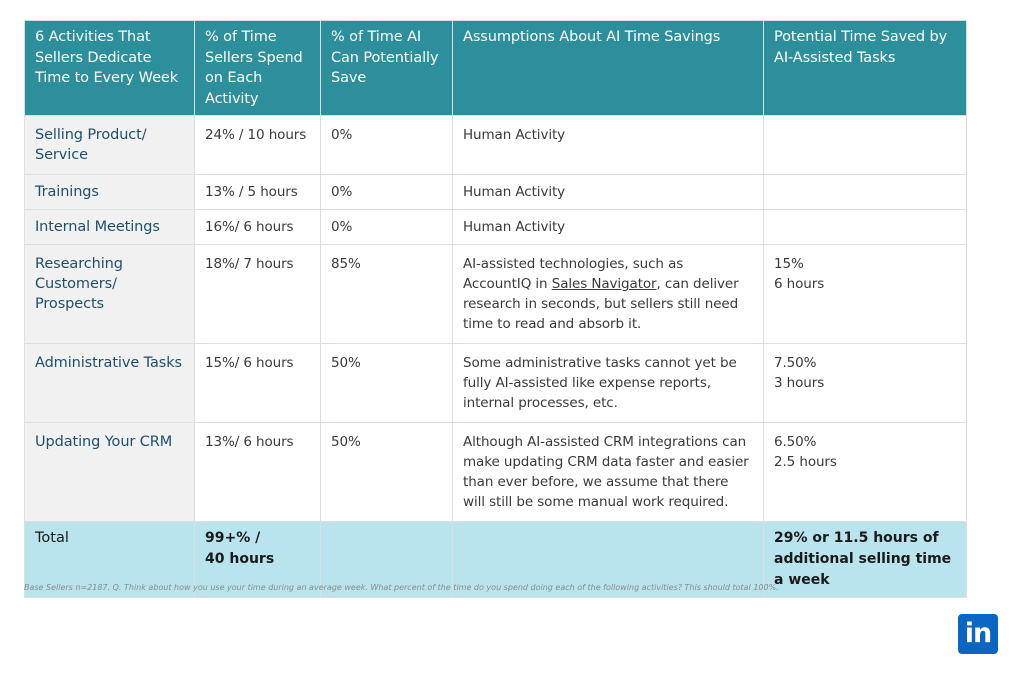 The height and width of the screenshot is (674, 1024). What do you see at coordinates (865, 294) in the screenshot?
I see `saved-cell: 15% 6 hours` at bounding box center [865, 294].